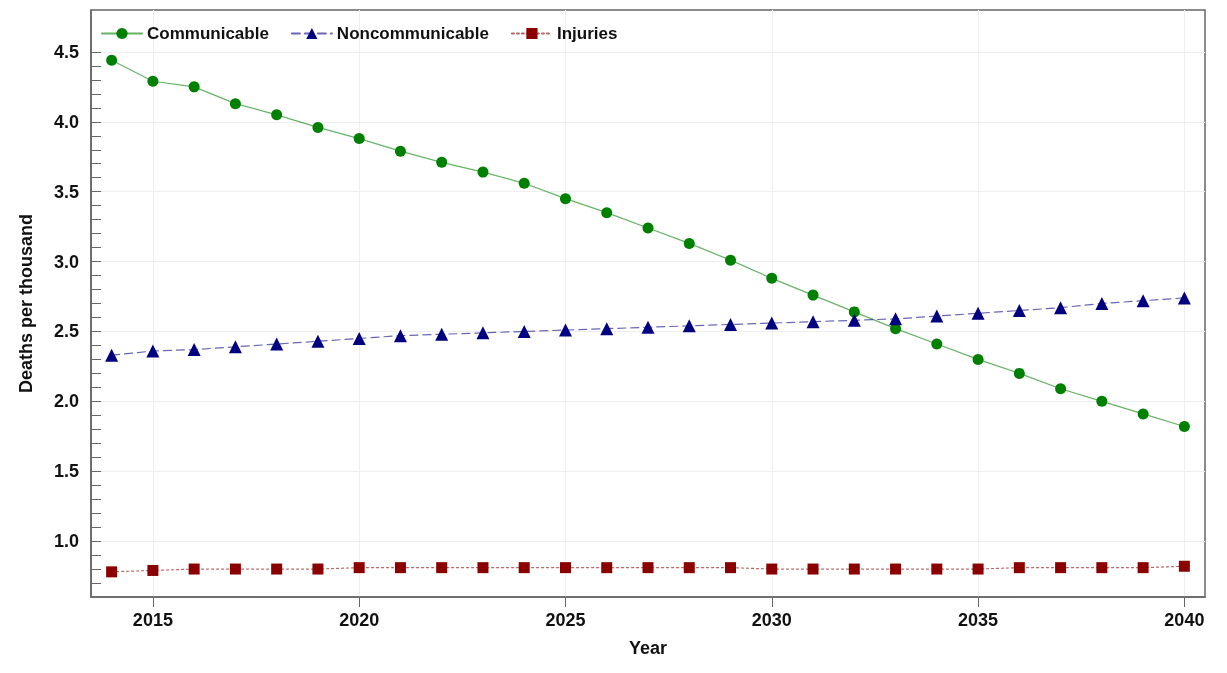 The width and height of the screenshot is (1227, 673). Describe the element at coordinates (412, 33) in the screenshot. I see `legend-label: Noncommunicable` at that location.